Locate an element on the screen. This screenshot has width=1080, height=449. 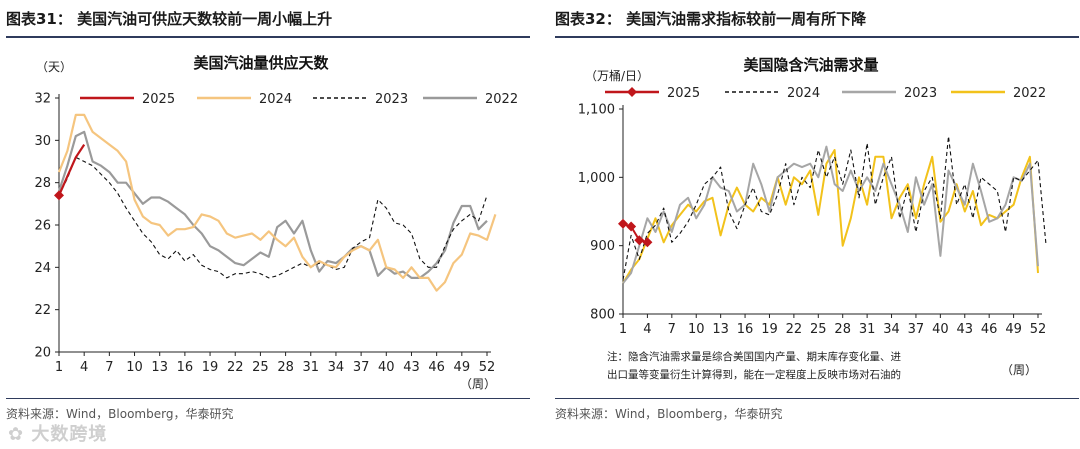
y-tick-label: 22 is located at coordinates (42, 310).